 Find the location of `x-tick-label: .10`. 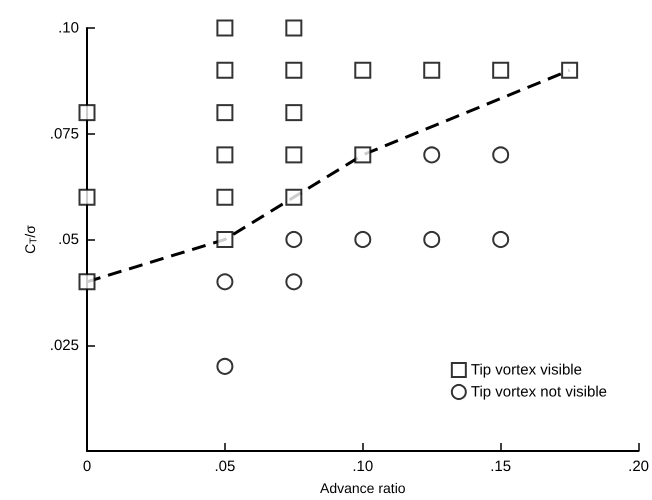

x-tick-label: .10 is located at coordinates (363, 466).